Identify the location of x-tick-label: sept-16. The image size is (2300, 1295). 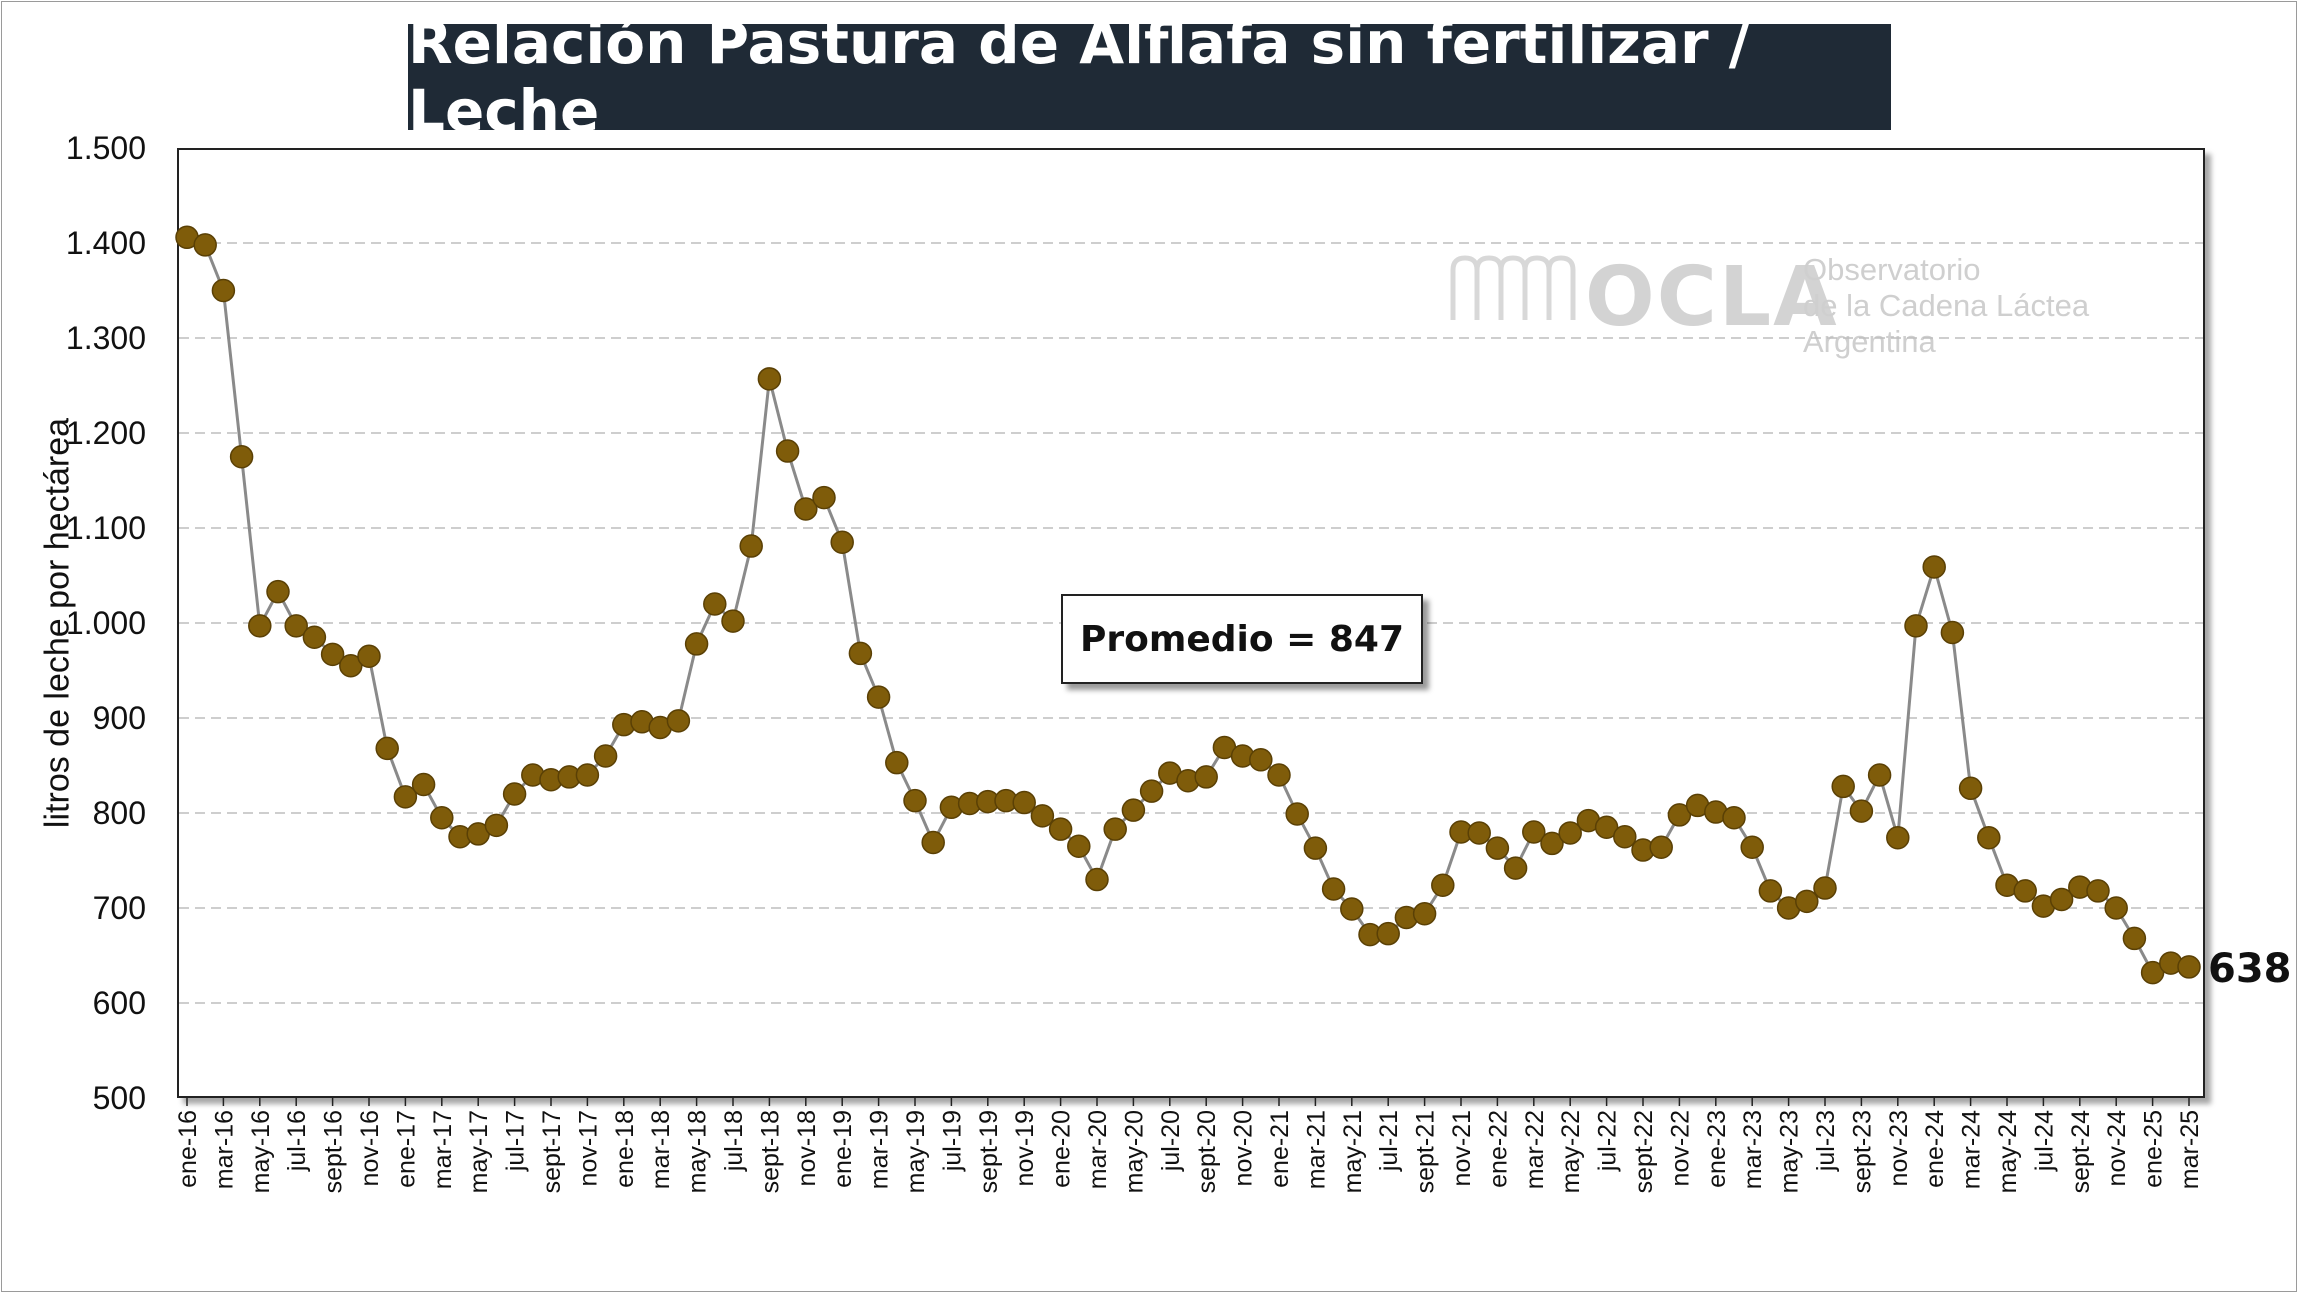
(334, 1151).